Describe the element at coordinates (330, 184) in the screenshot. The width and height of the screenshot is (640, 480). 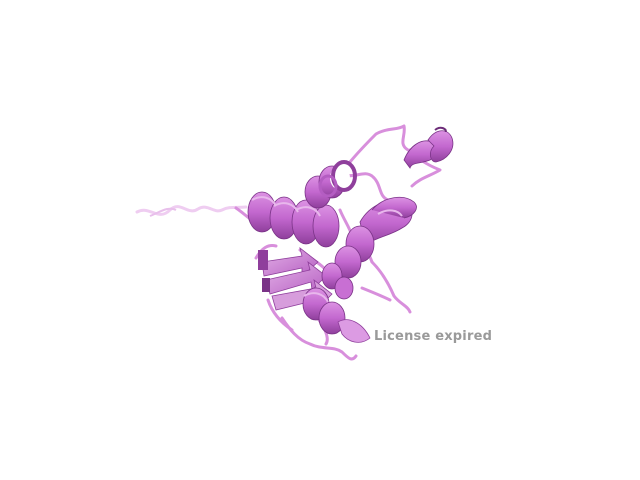
I see `helix-upper` at that location.